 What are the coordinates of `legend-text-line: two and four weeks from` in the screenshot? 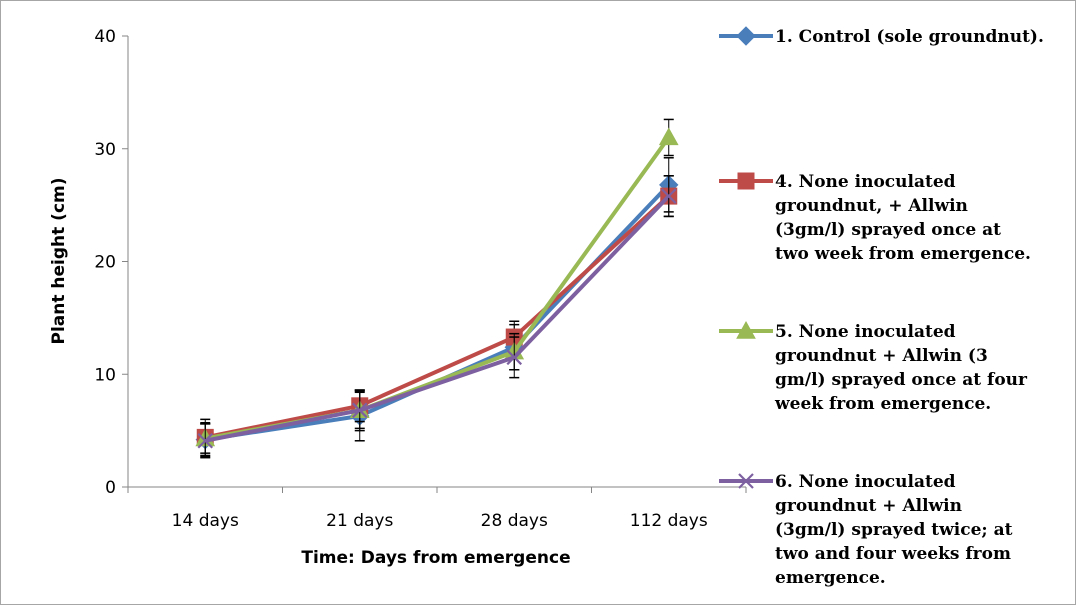 It's located at (893, 554).